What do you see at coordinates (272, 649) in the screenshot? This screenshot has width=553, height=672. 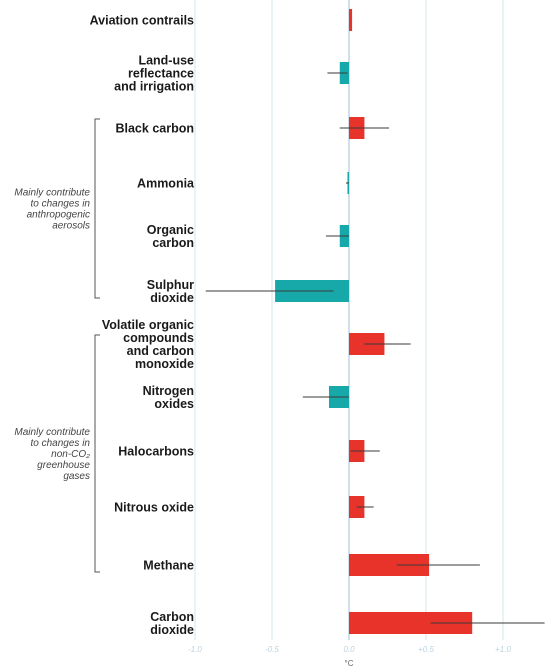 I see `x-tick-label-1: -0.5` at bounding box center [272, 649].